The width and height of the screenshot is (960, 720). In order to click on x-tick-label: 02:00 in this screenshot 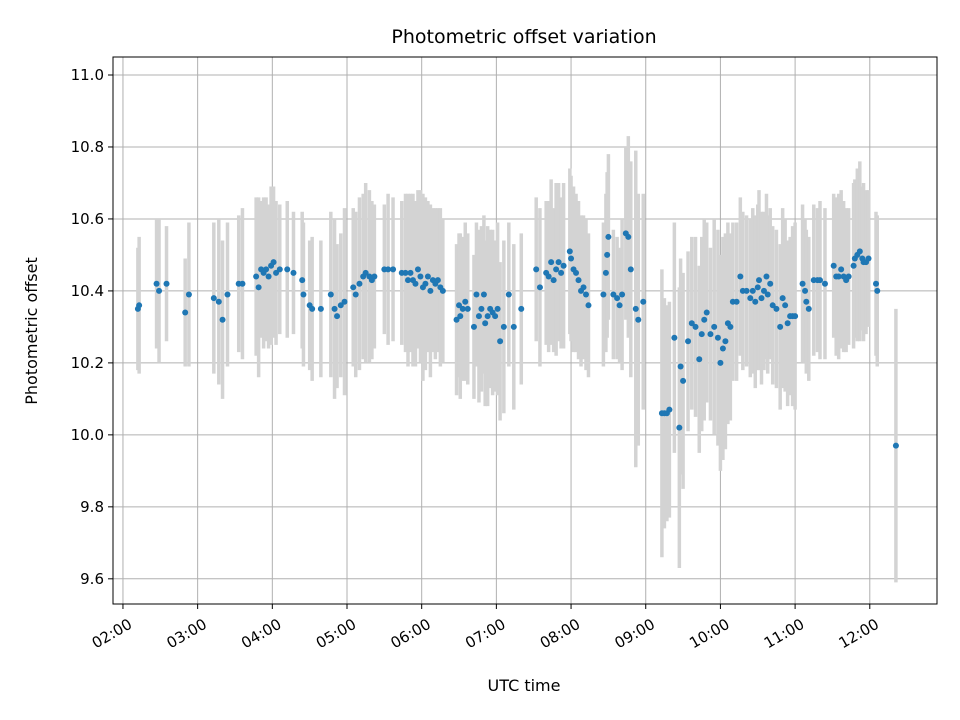, I will do `click(112, 633)`.